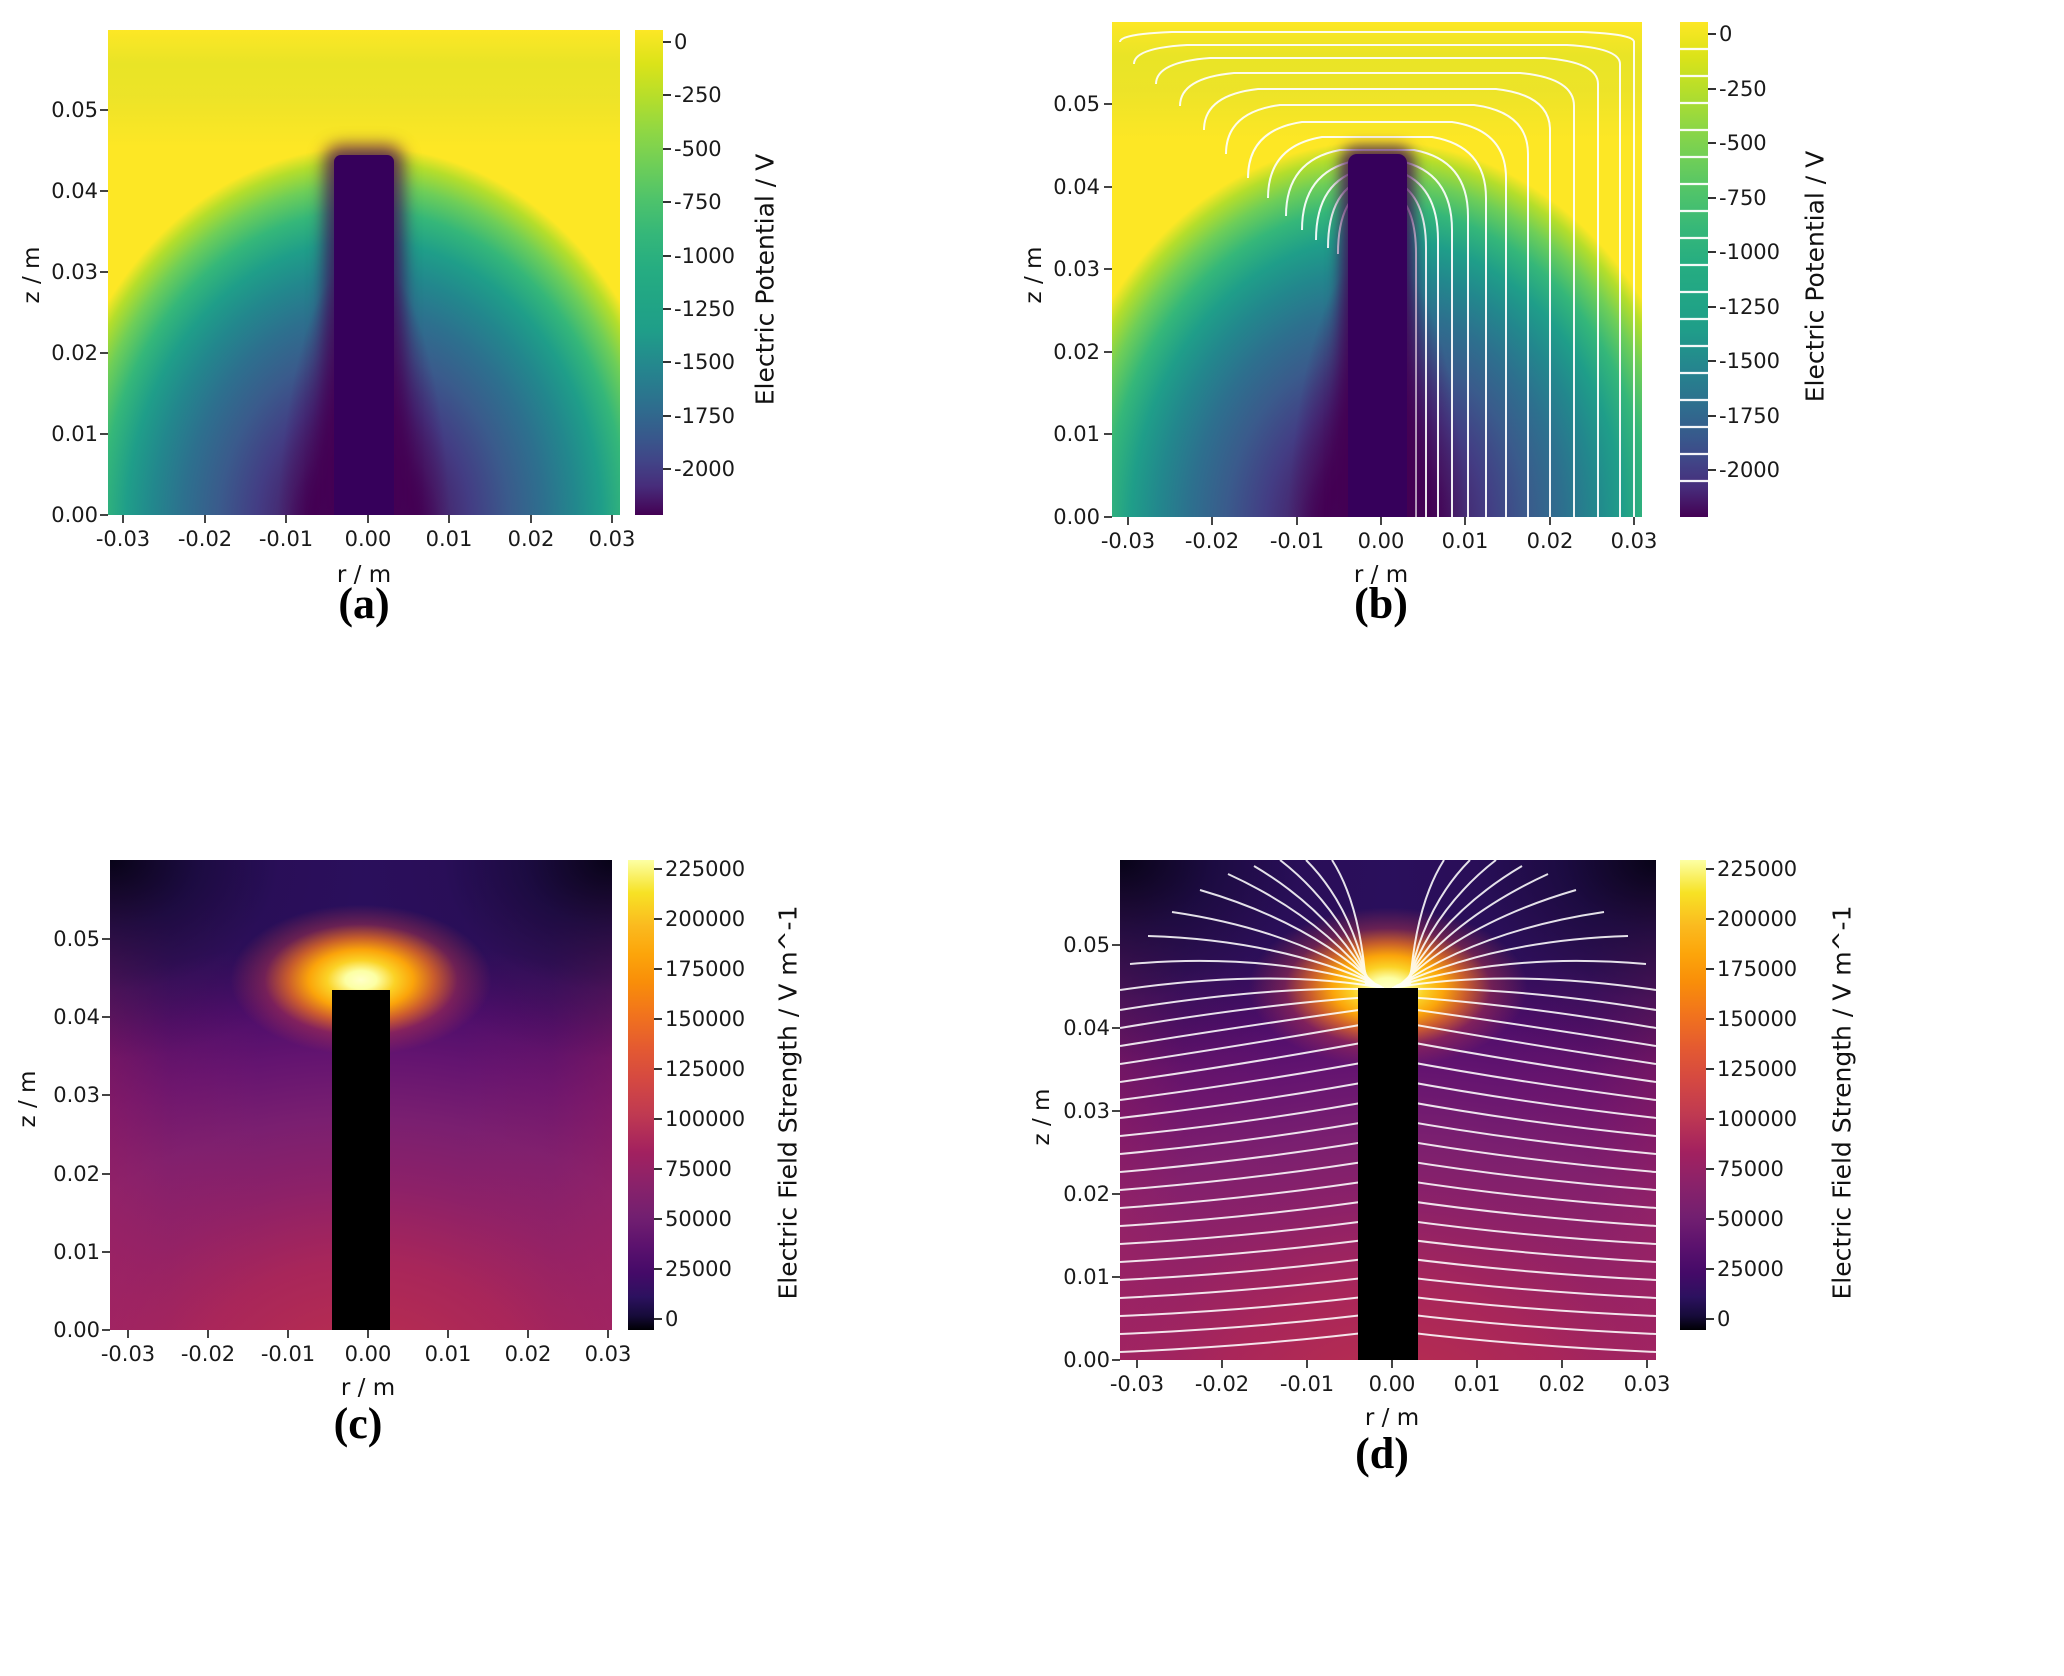  I want to click on xtick-label: -0.01, so click(288, 1354).